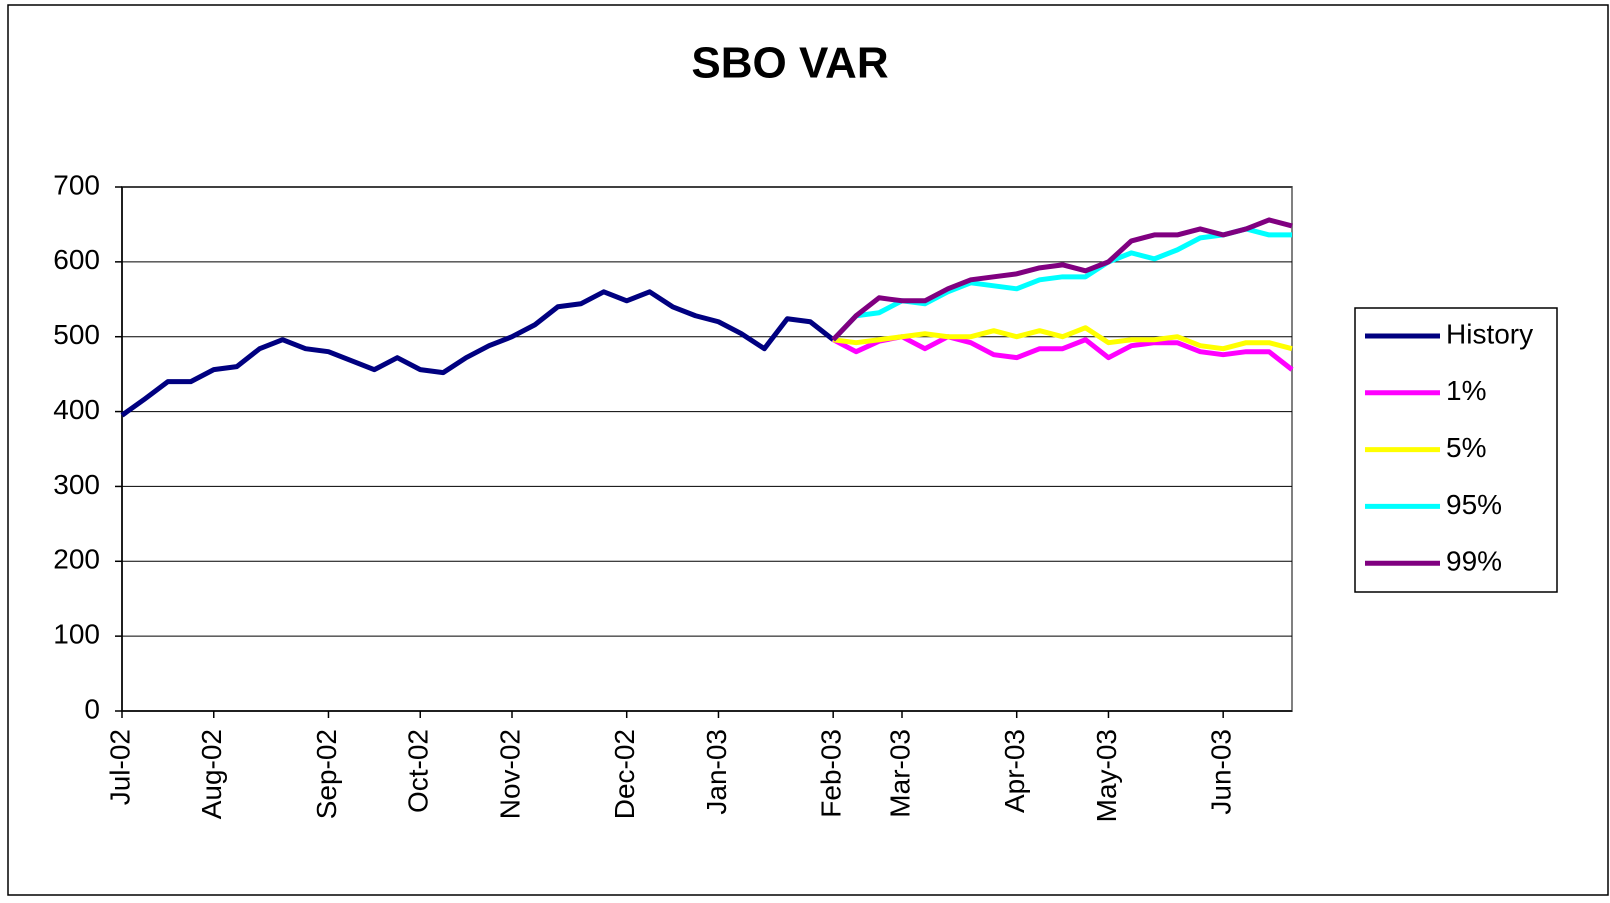  I want to click on x-tick-label: Dec-02, so click(624, 774).